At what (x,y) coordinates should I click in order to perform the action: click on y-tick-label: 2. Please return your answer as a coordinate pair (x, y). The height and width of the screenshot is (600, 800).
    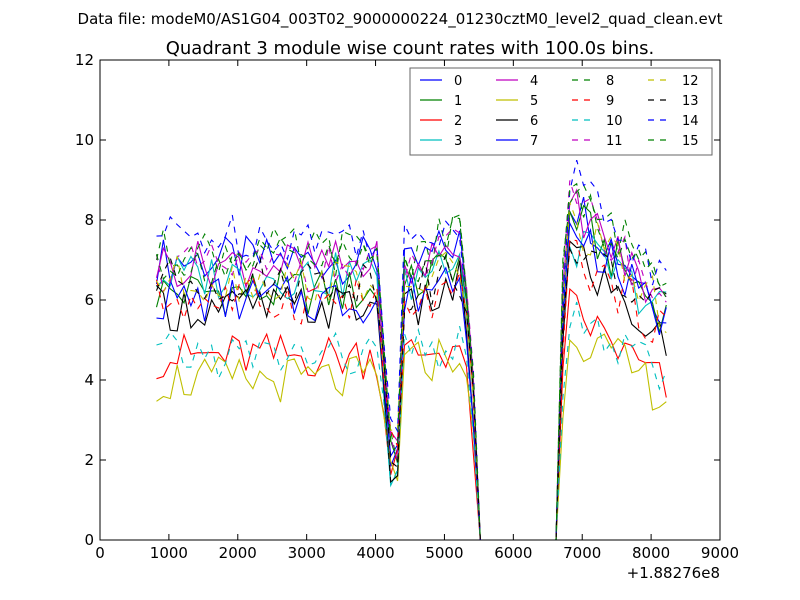
    Looking at the image, I should click on (89, 460).